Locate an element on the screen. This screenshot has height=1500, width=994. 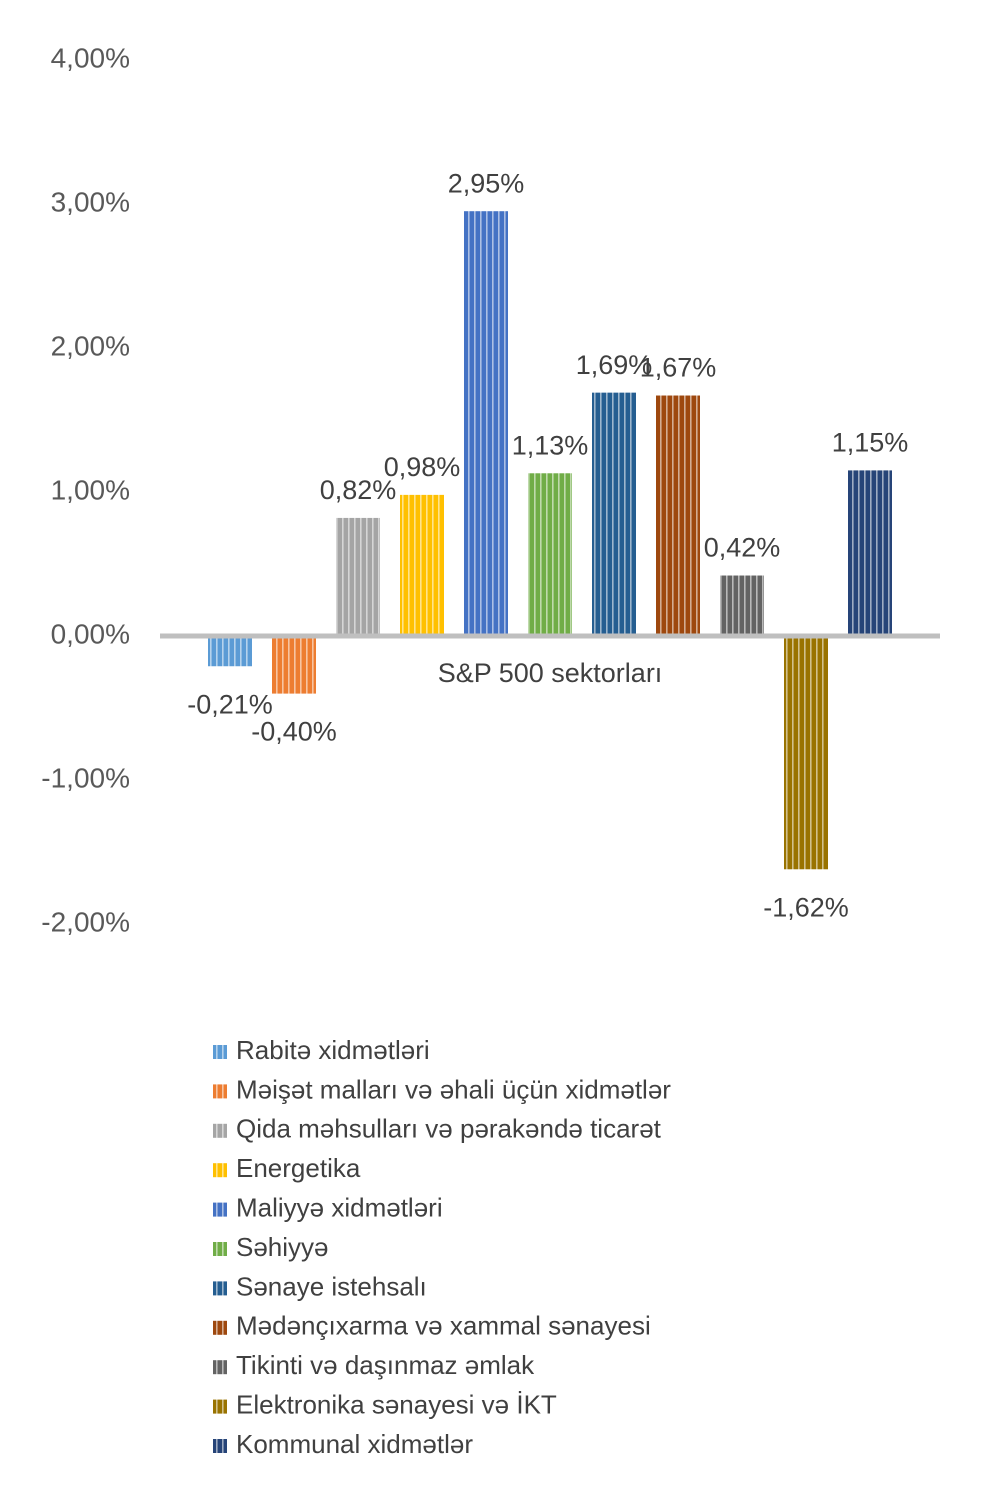
legend-label: Energetika is located at coordinates (298, 1168).